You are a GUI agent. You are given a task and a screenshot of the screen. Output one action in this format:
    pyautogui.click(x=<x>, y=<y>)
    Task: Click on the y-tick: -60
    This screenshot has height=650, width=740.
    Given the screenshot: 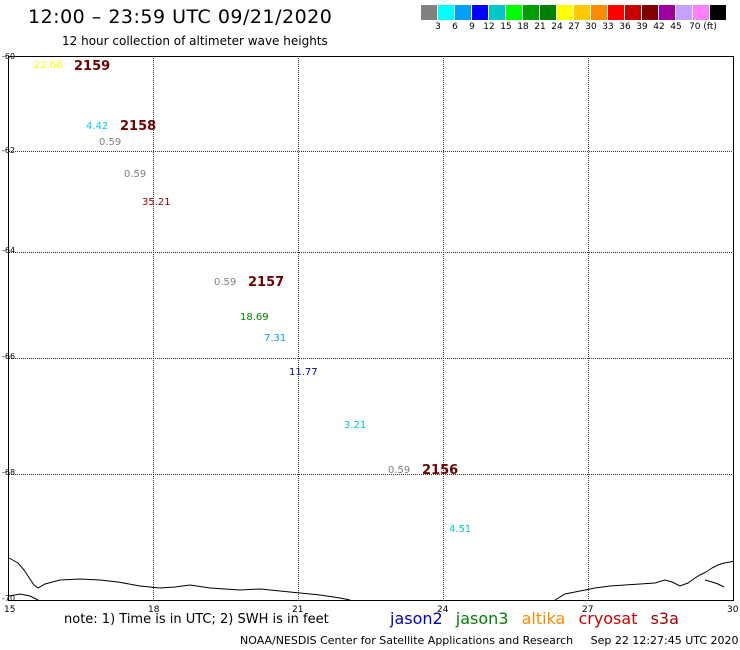 What is the action you would take?
    pyautogui.click(x=9, y=56)
    